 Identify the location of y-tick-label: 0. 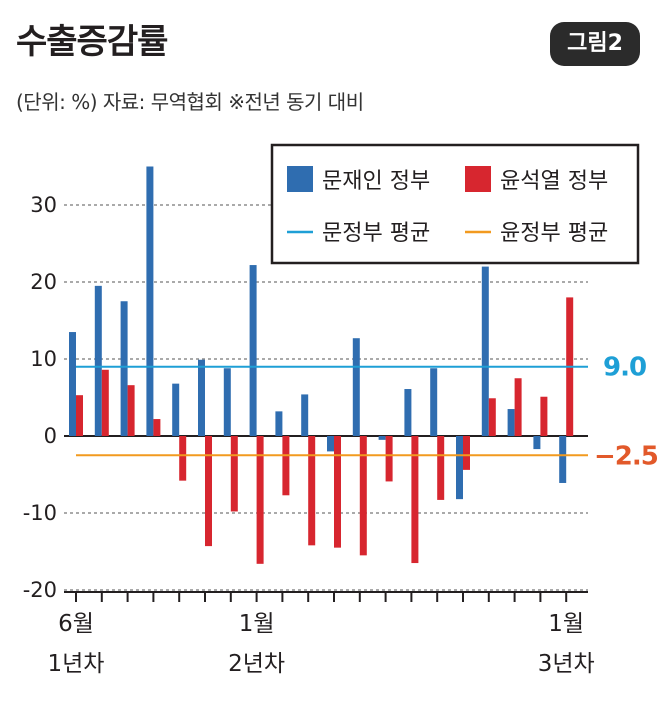
(50, 436).